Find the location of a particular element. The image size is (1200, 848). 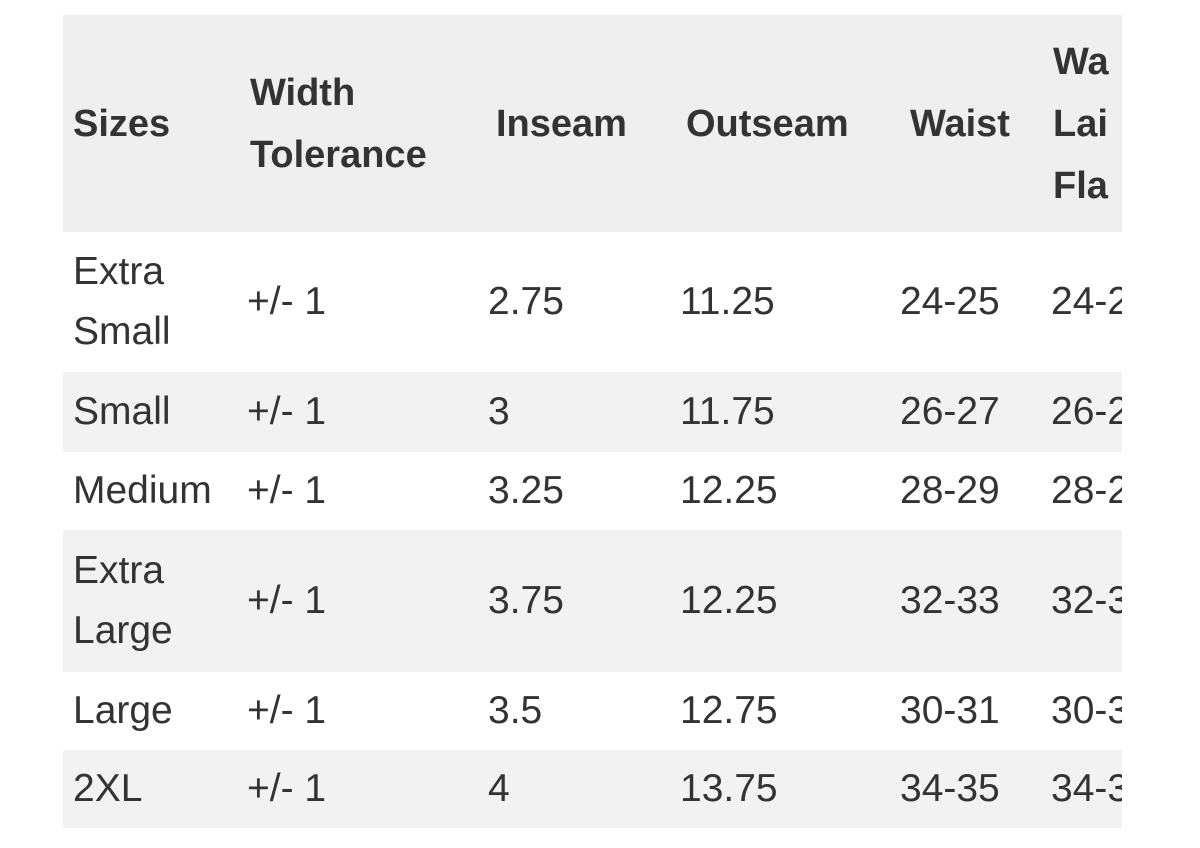

header-cell: Waist is located at coordinates (968, 123).